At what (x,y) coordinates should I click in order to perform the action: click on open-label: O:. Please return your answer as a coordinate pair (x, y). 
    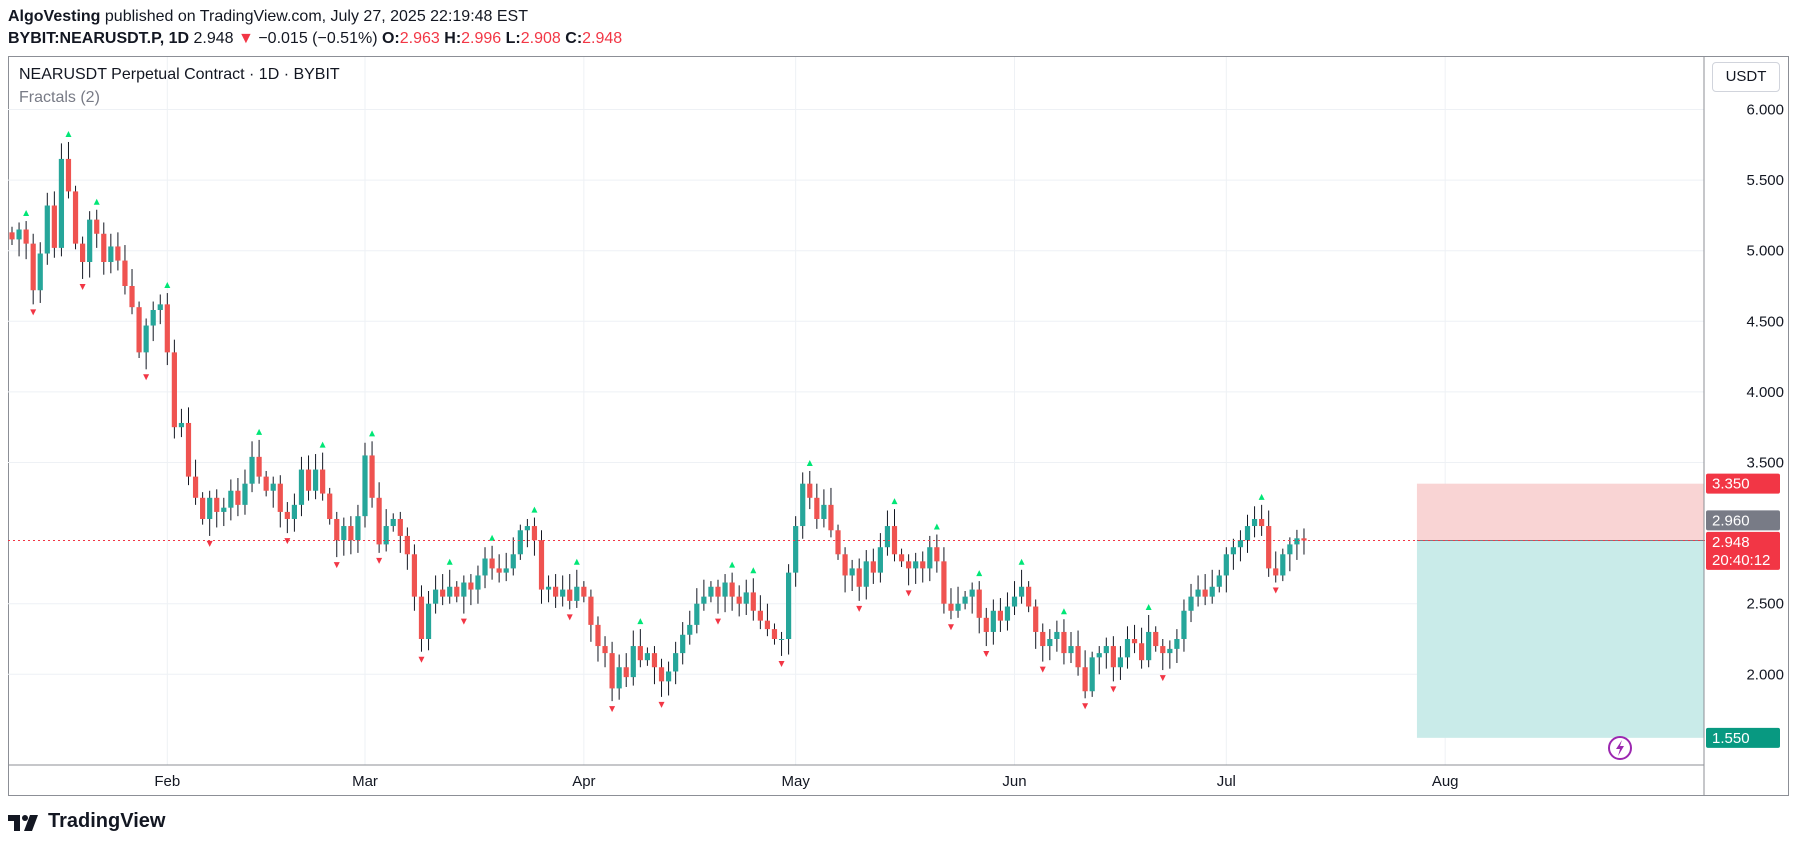
    Looking at the image, I should click on (390, 38).